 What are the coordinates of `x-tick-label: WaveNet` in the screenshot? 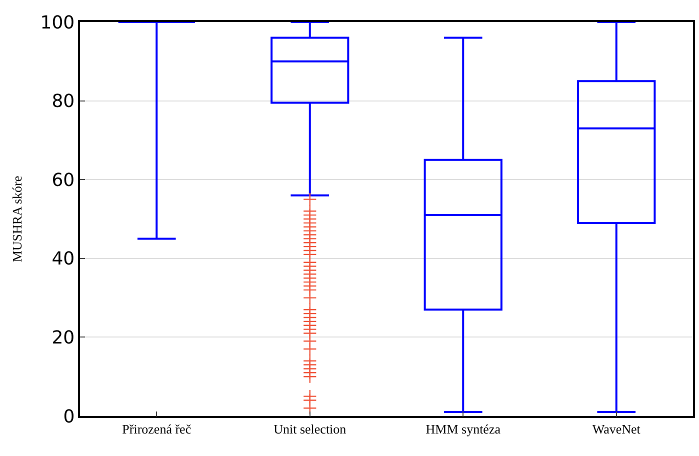 It's located at (616, 428).